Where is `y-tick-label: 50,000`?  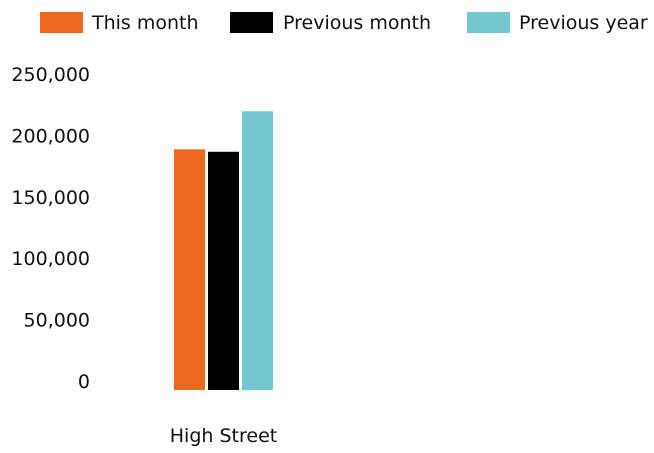 y-tick-label: 50,000 is located at coordinates (57, 321).